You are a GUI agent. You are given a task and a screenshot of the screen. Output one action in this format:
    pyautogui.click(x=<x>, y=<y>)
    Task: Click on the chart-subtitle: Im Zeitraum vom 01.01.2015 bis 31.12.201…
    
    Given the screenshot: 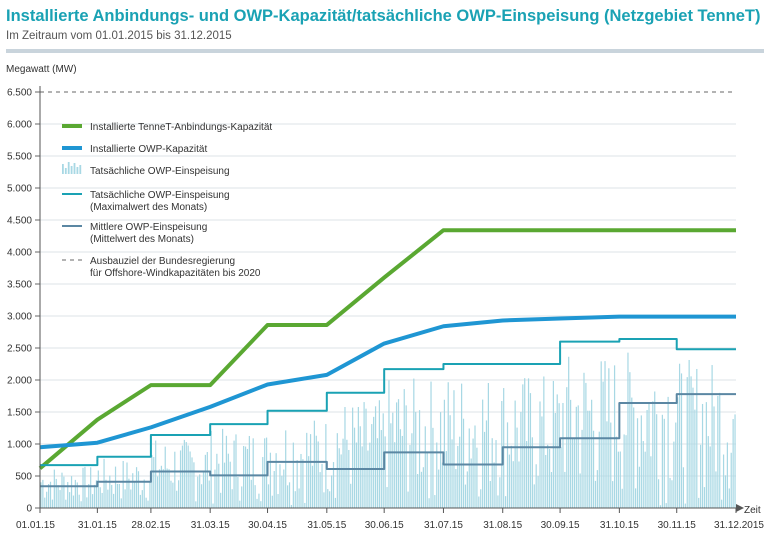 What is the action you would take?
    pyautogui.click(x=119, y=36)
    